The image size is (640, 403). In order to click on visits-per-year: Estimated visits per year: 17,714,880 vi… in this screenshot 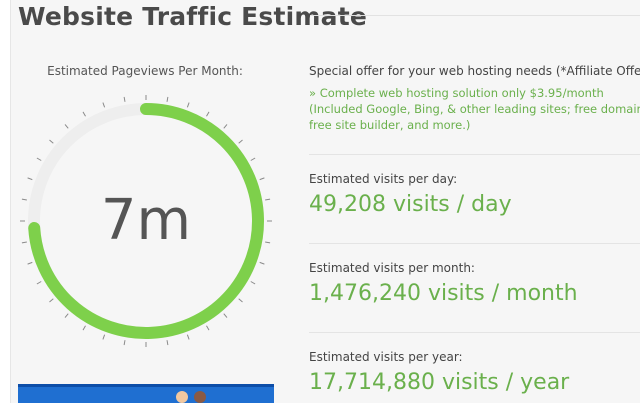, I will do `click(474, 372)`.